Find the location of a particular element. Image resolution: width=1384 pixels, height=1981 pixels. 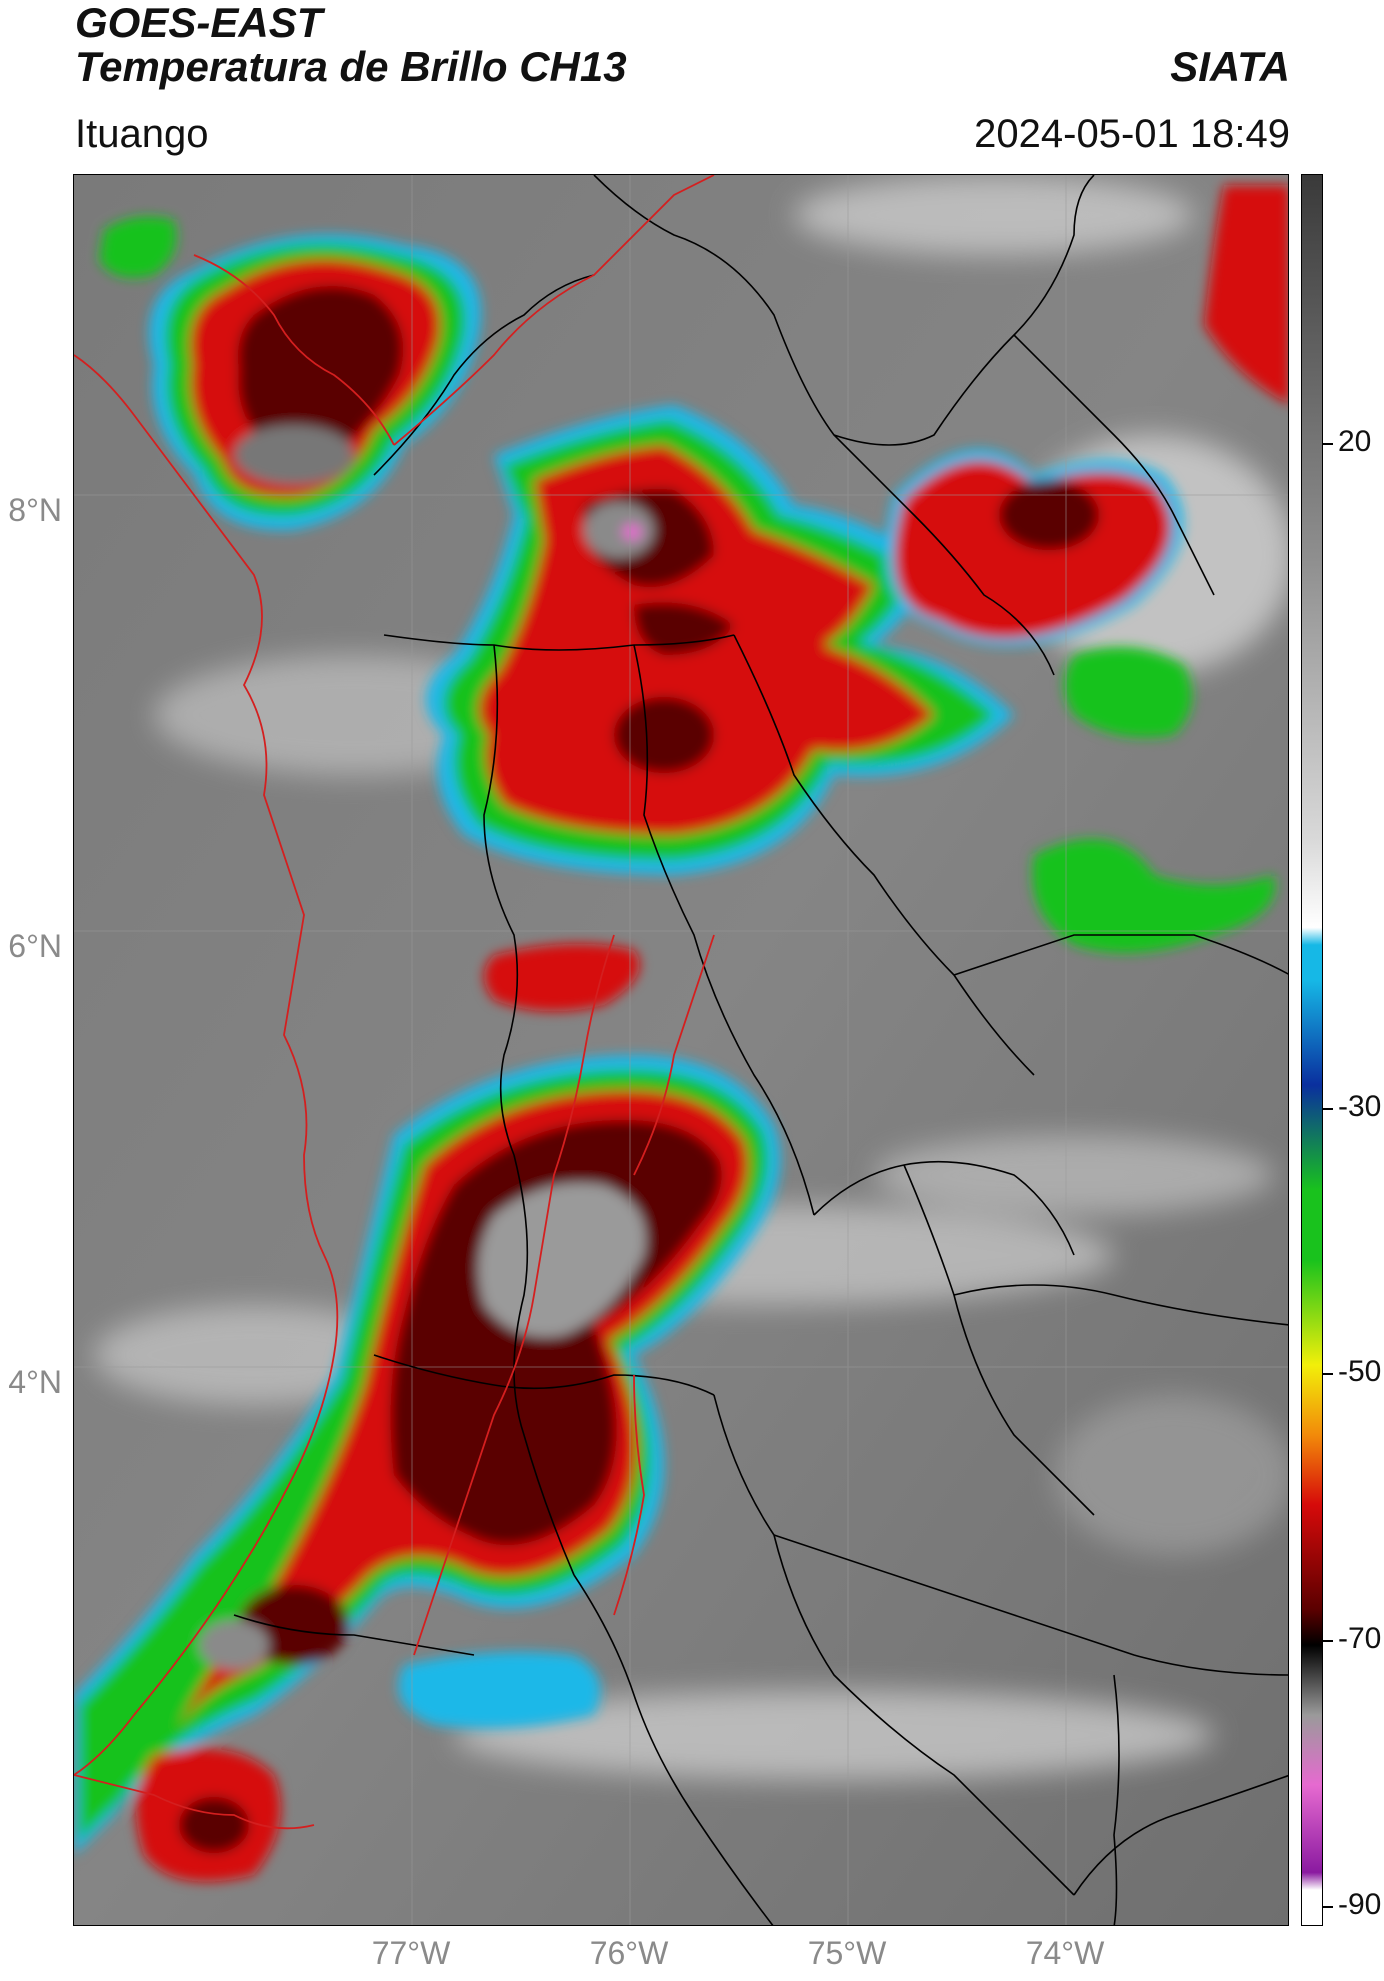

colorbar-label-minus50: -50 is located at coordinates (1360, 1371).